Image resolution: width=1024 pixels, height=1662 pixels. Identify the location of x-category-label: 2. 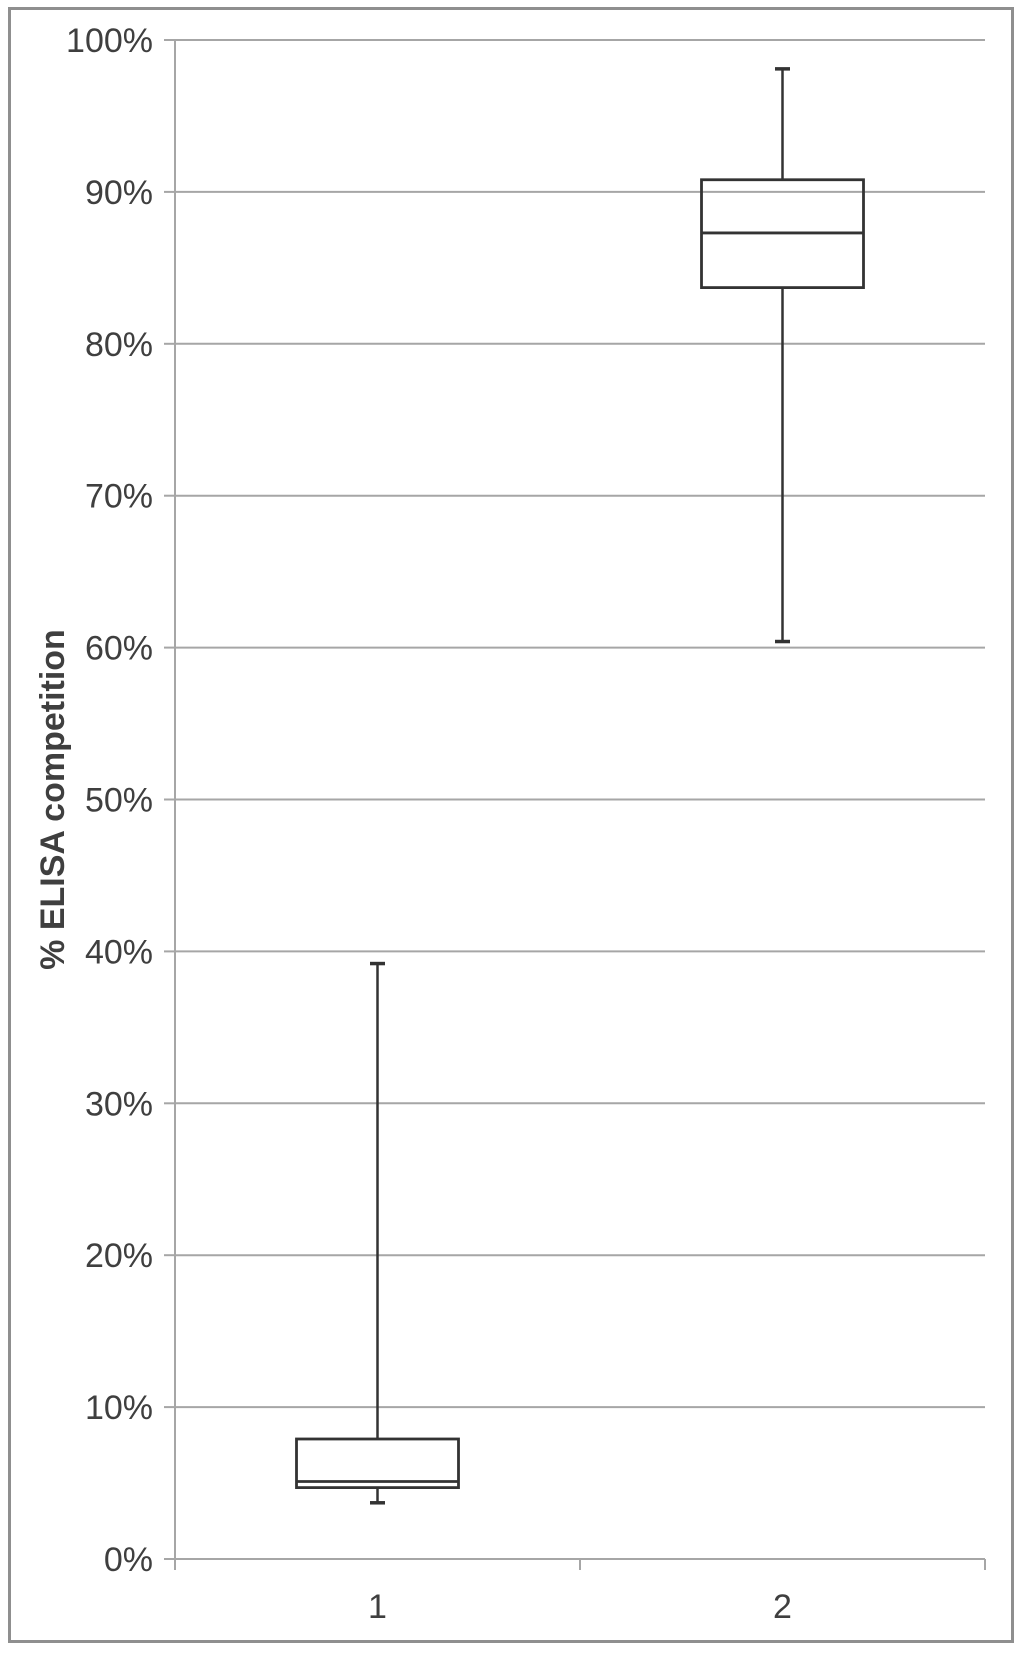
(782, 1607).